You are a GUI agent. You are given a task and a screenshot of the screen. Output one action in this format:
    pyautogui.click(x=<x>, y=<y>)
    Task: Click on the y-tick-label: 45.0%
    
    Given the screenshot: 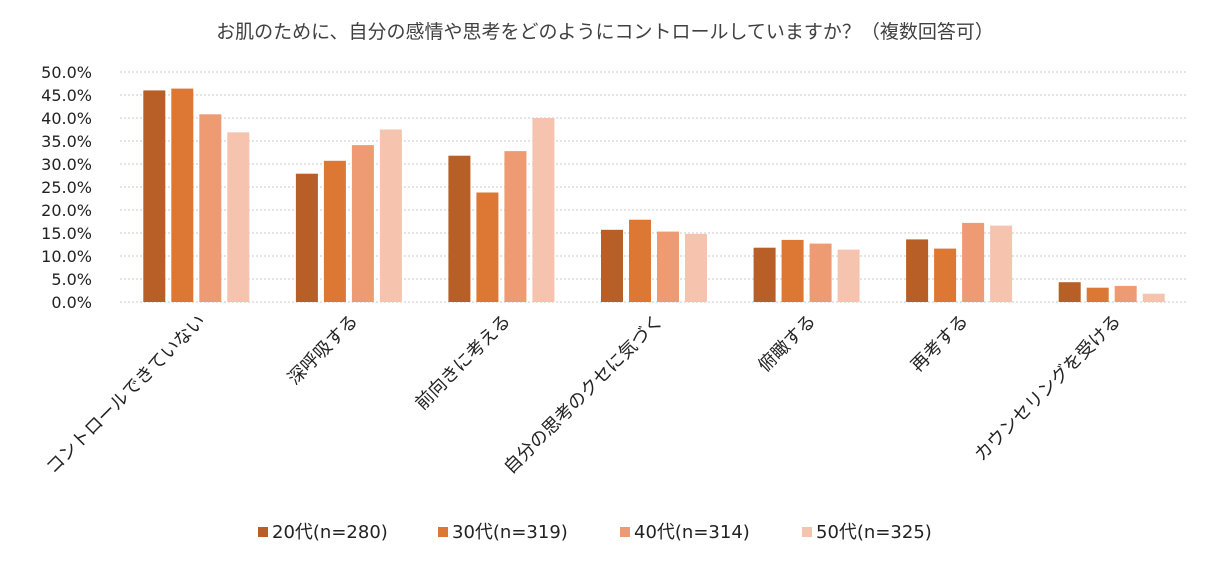 What is the action you would take?
    pyautogui.click(x=66, y=95)
    